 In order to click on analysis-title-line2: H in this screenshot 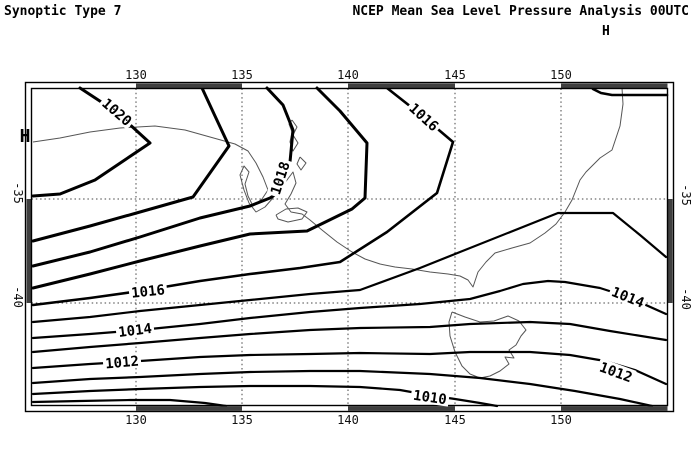, I will do `click(606, 31)`.